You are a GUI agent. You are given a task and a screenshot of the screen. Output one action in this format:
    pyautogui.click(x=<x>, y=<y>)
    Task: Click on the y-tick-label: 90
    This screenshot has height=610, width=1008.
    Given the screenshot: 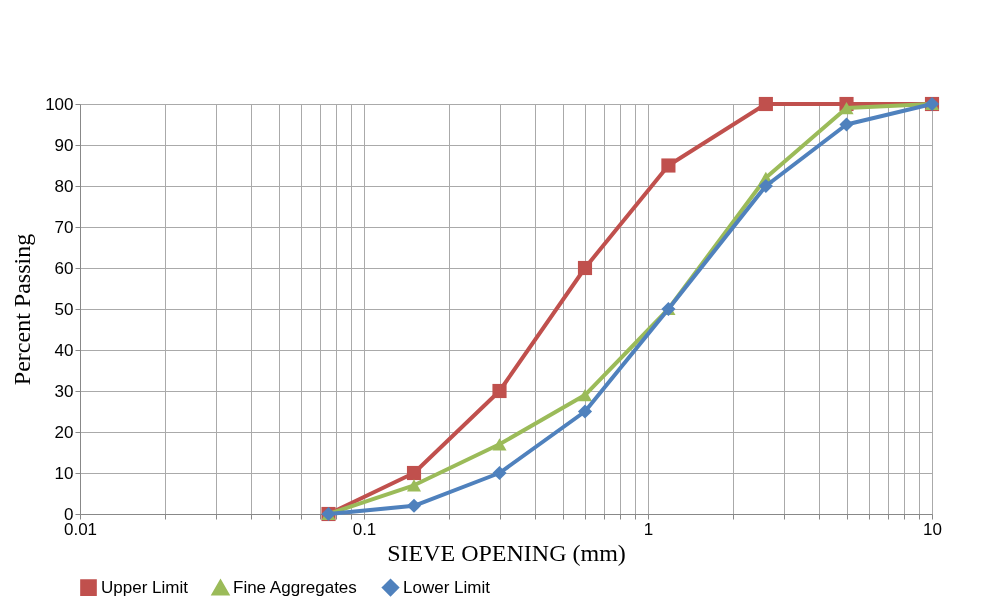 What is the action you would take?
    pyautogui.click(x=64, y=145)
    